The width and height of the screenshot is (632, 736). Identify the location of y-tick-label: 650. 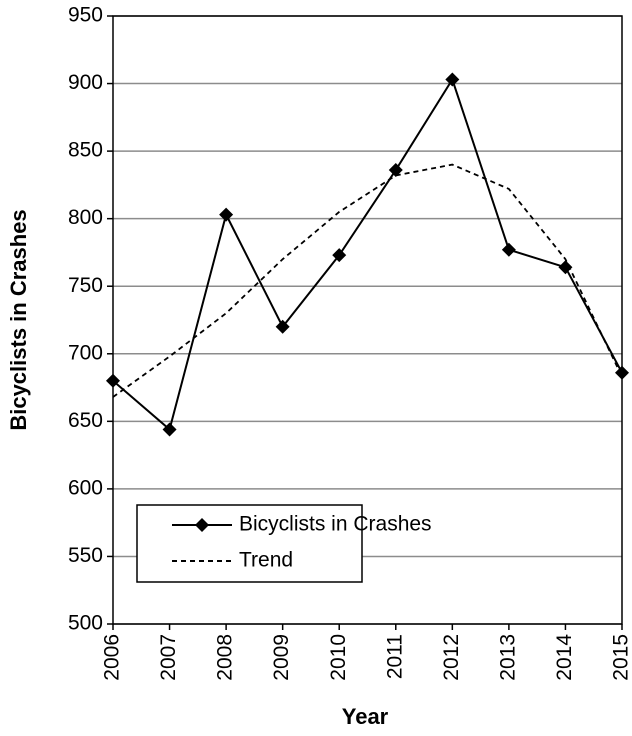
(85, 420).